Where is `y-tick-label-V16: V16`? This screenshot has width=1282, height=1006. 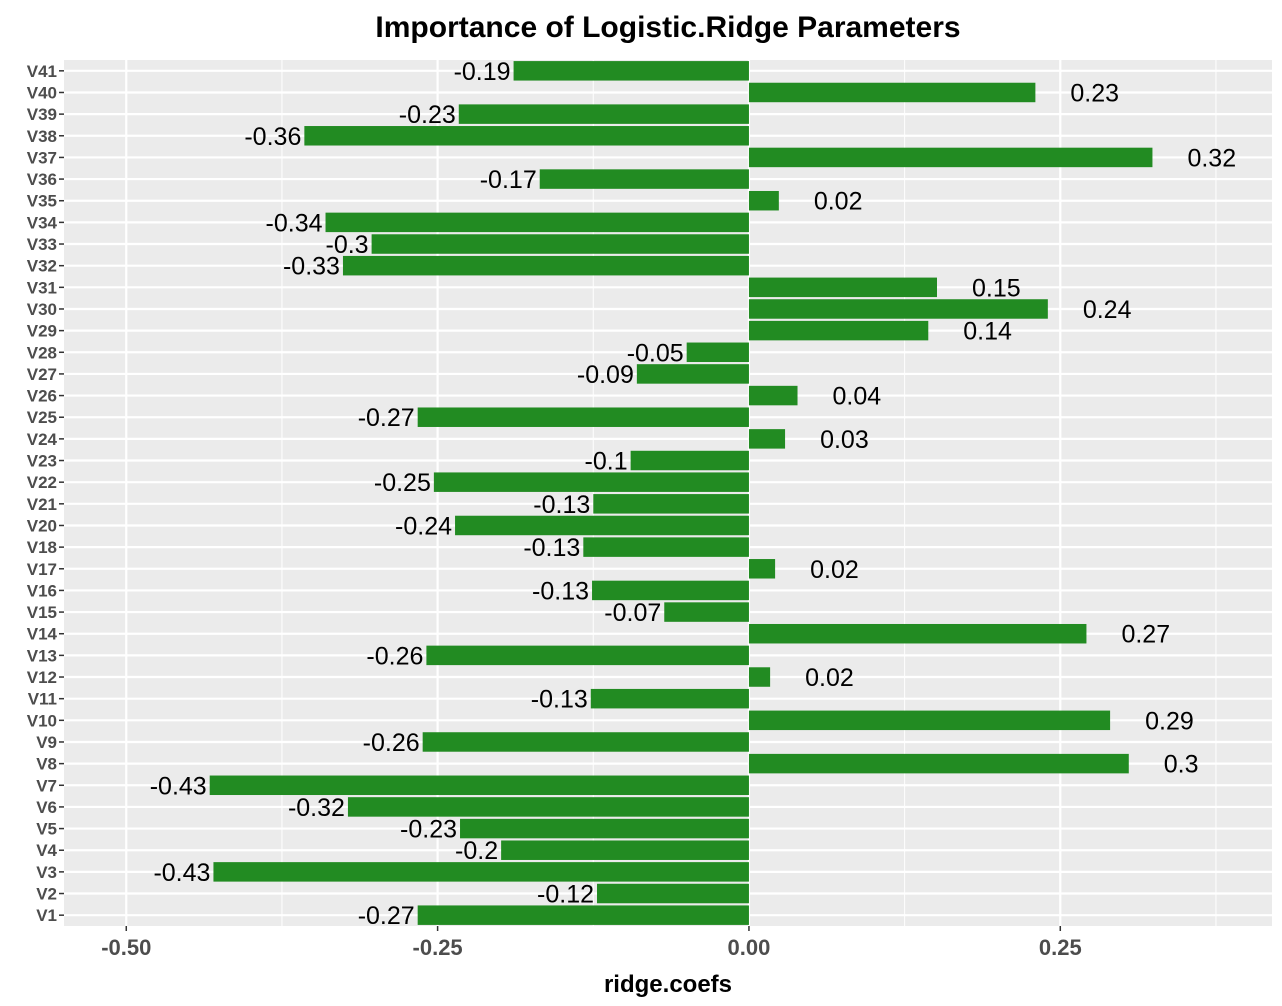
y-tick-label-V16: V16 is located at coordinates (42, 590).